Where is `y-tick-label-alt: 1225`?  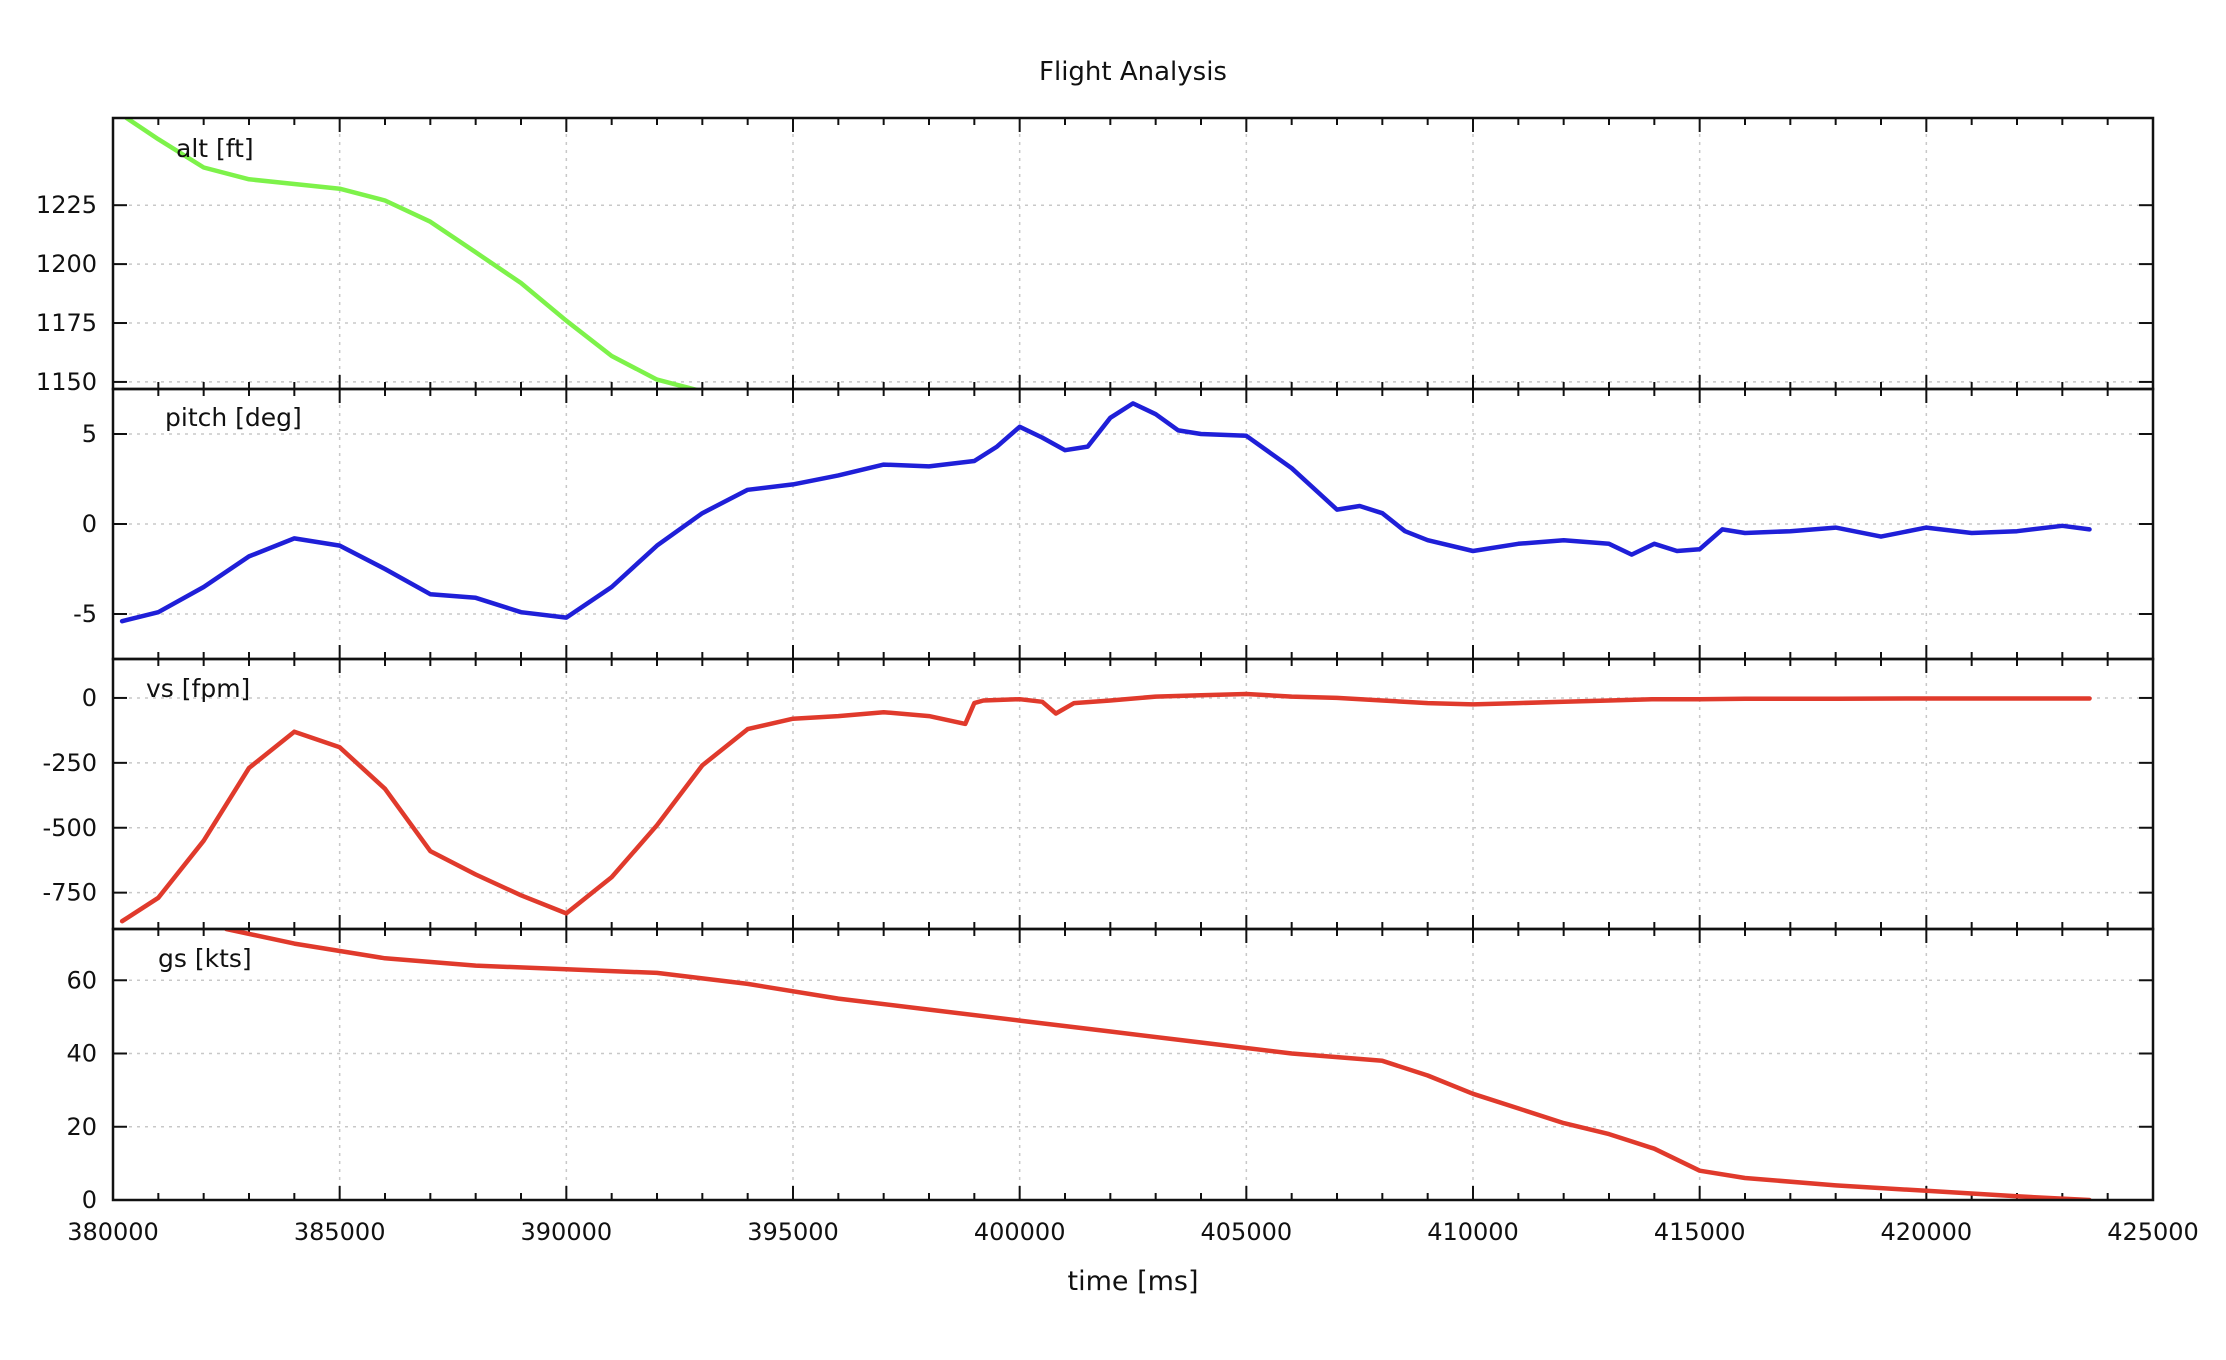 y-tick-label-alt: 1225 is located at coordinates (66, 205).